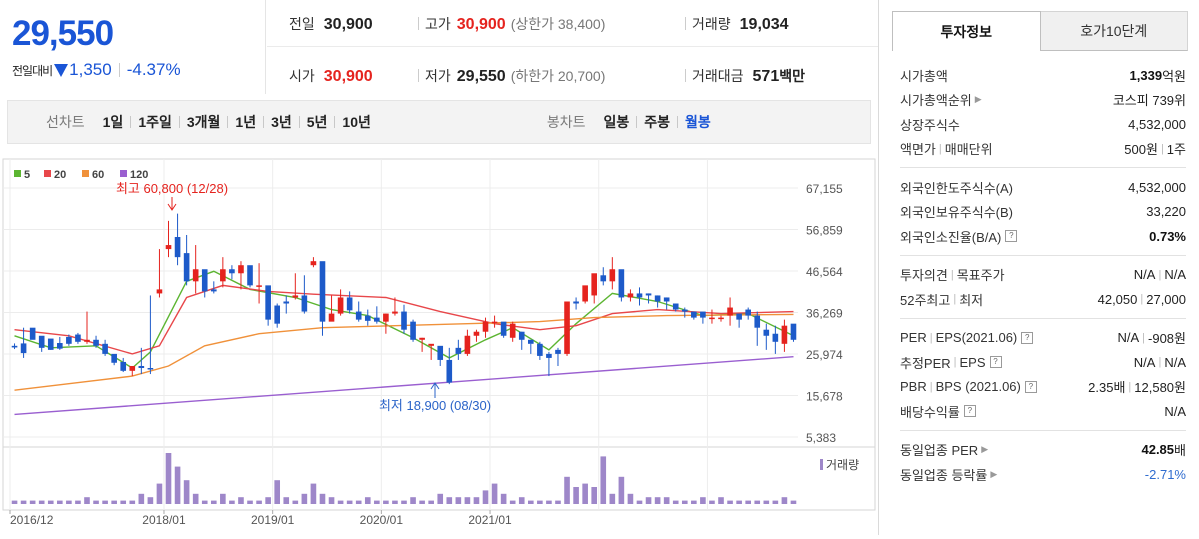  I want to click on industry-per: 동일업종 PER ▶, so click(944, 449).